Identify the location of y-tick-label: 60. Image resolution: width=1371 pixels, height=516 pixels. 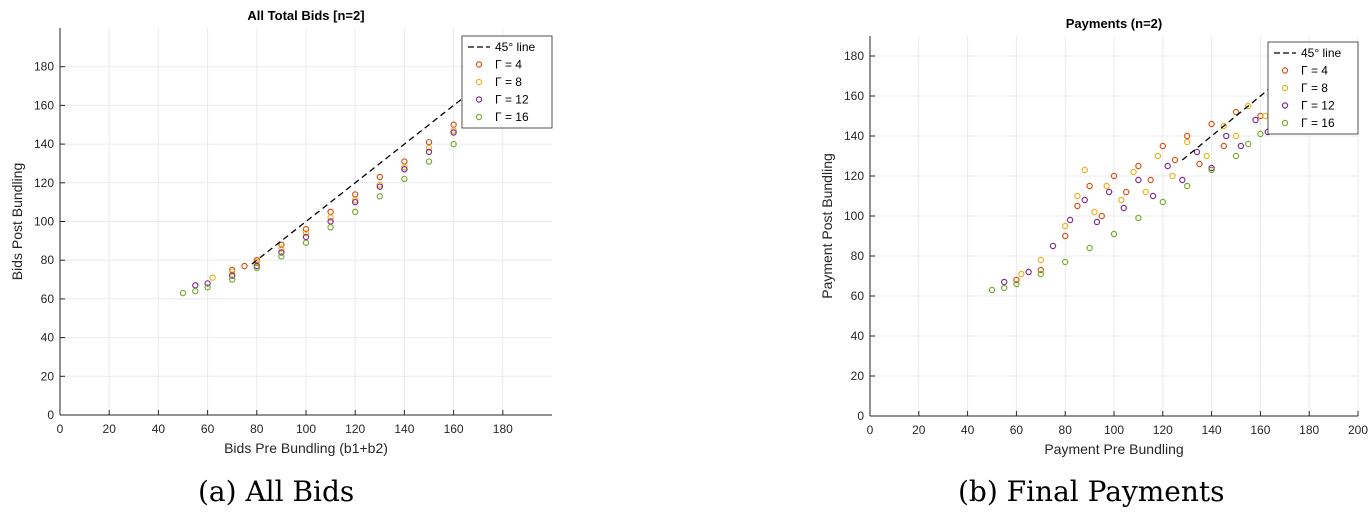
(48, 299).